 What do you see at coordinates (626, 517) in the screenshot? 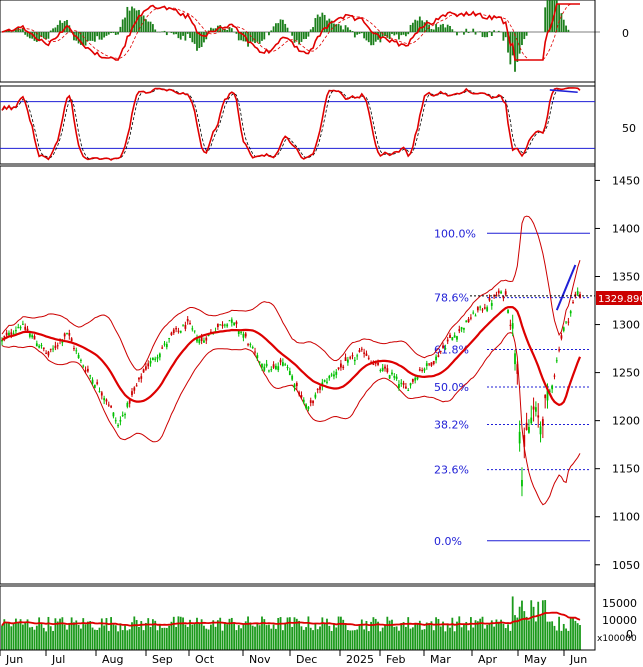
I see `price-tick-1100: 1100` at bounding box center [626, 517].